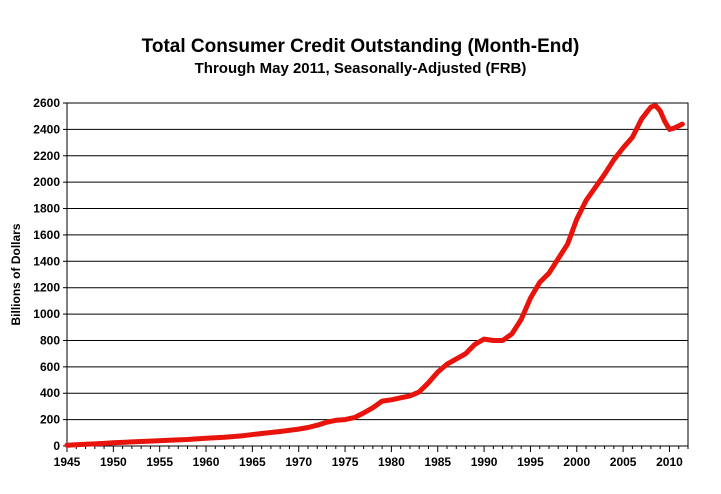  Describe the element at coordinates (16, 274) in the screenshot. I see `y-axis-label: Billions of Dollars` at that location.